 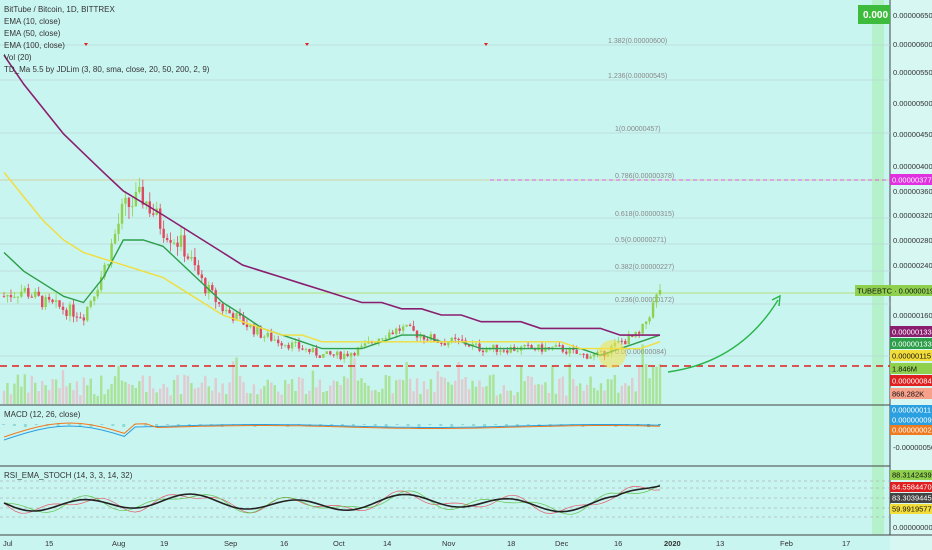 I want to click on time-tick: 15, so click(x=49, y=543).